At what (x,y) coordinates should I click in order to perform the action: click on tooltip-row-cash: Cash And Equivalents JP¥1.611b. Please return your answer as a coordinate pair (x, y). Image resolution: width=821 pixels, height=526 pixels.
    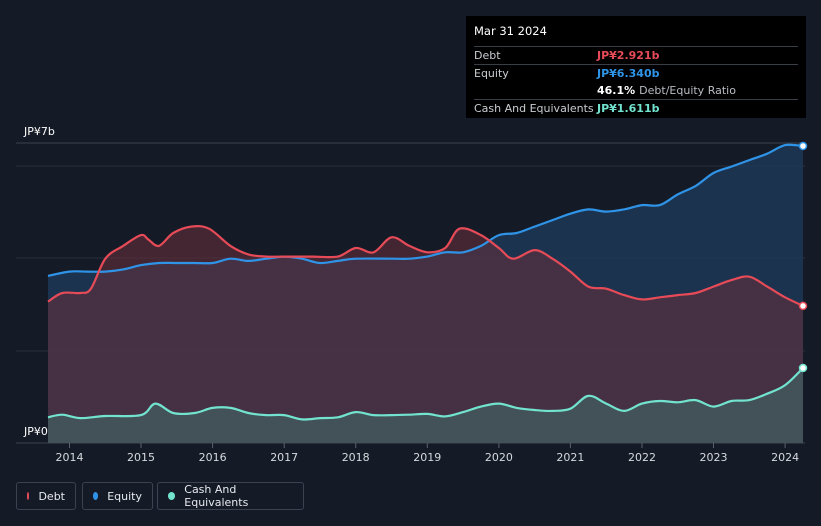
    Looking at the image, I should click on (636, 108).